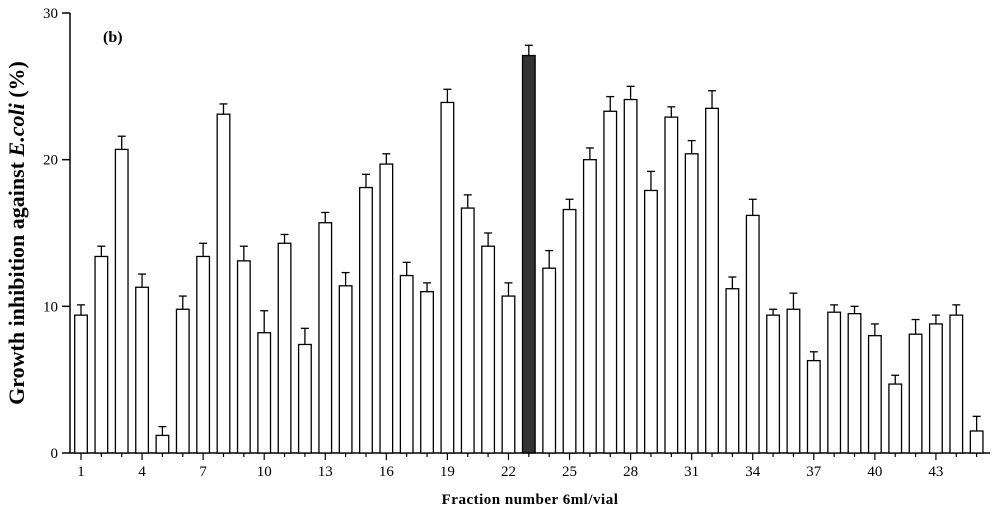  What do you see at coordinates (530, 500) in the screenshot?
I see `x-axis-title: Fraction number 6ml/vial` at bounding box center [530, 500].